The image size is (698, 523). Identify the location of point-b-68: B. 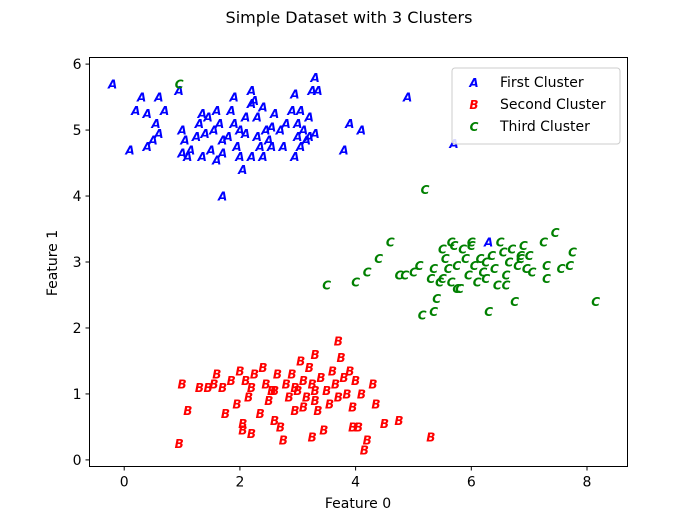
(242, 424).